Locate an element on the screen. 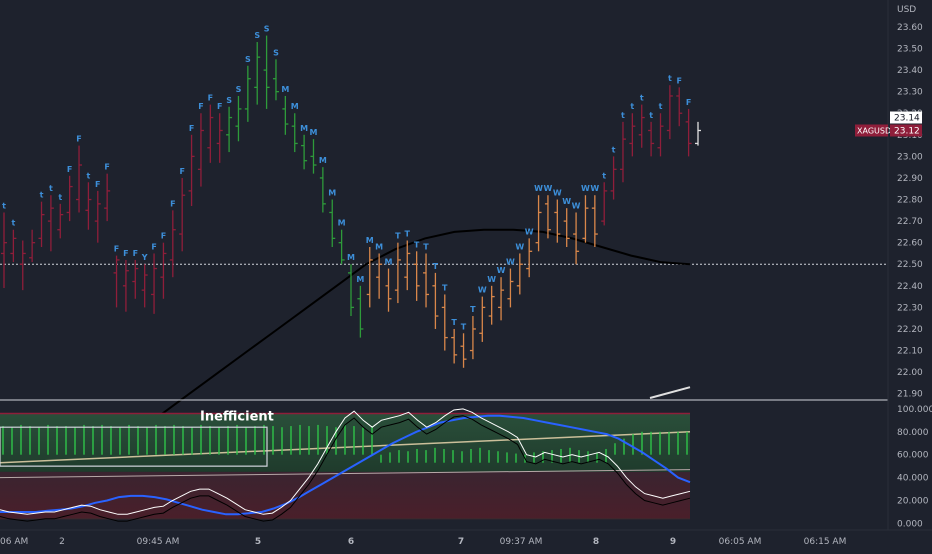  oscillator-tick: 100.000 is located at coordinates (914, 410).